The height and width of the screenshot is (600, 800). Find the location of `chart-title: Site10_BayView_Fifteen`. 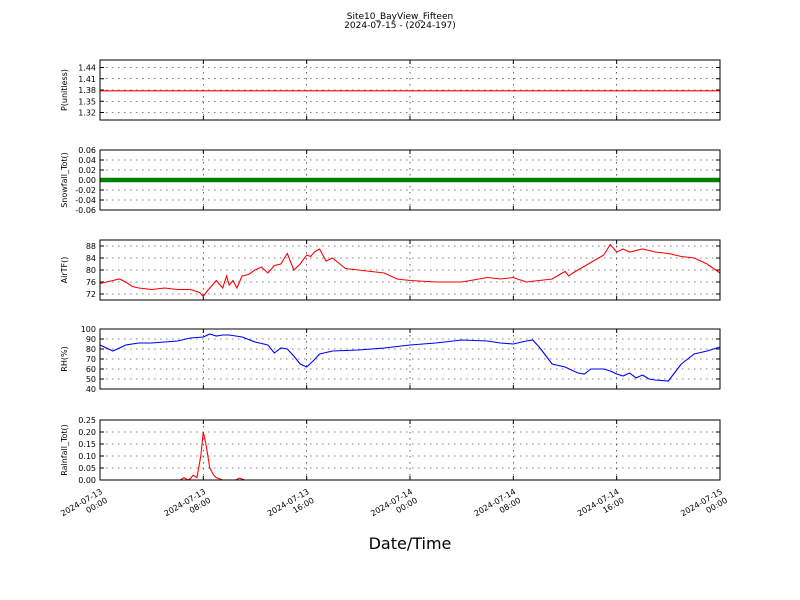

chart-title: Site10_BayView_Fifteen is located at coordinates (400, 17).